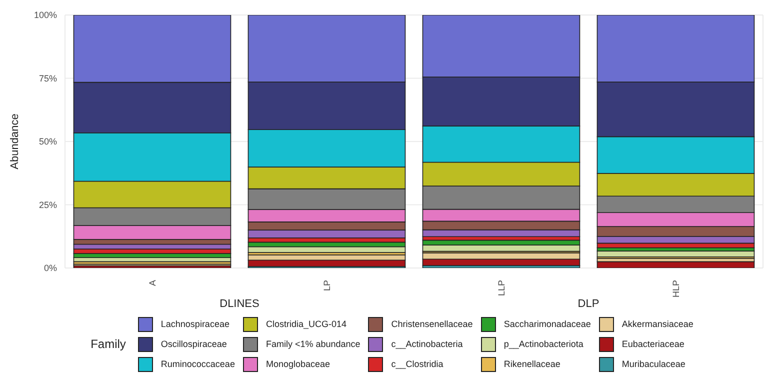 Image resolution: width=784 pixels, height=391 pixels. Describe the element at coordinates (47, 78) in the screenshot. I see `y-tick-label: 75%` at that location.